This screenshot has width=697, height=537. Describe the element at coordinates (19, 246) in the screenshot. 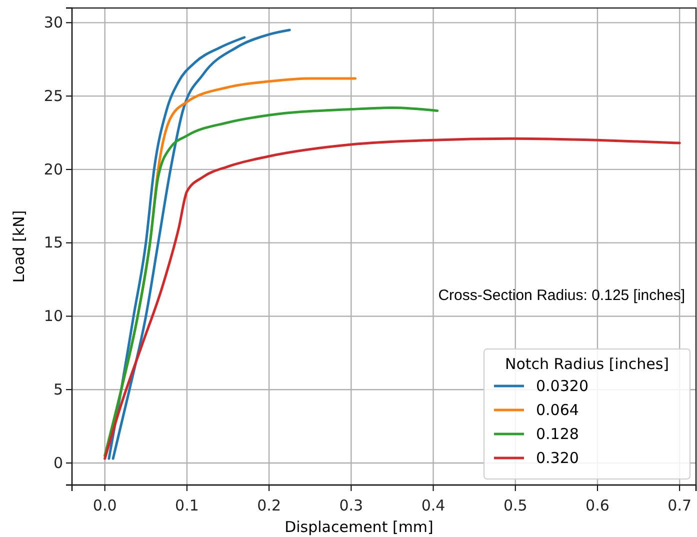

I see `y-axis-title: Load [kN]` at that location.